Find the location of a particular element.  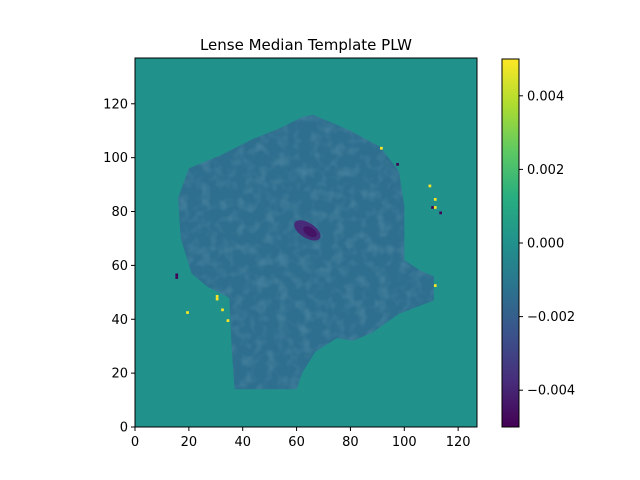

y-axis: 0 20 40 60 80 100 120 is located at coordinates (119, 266).